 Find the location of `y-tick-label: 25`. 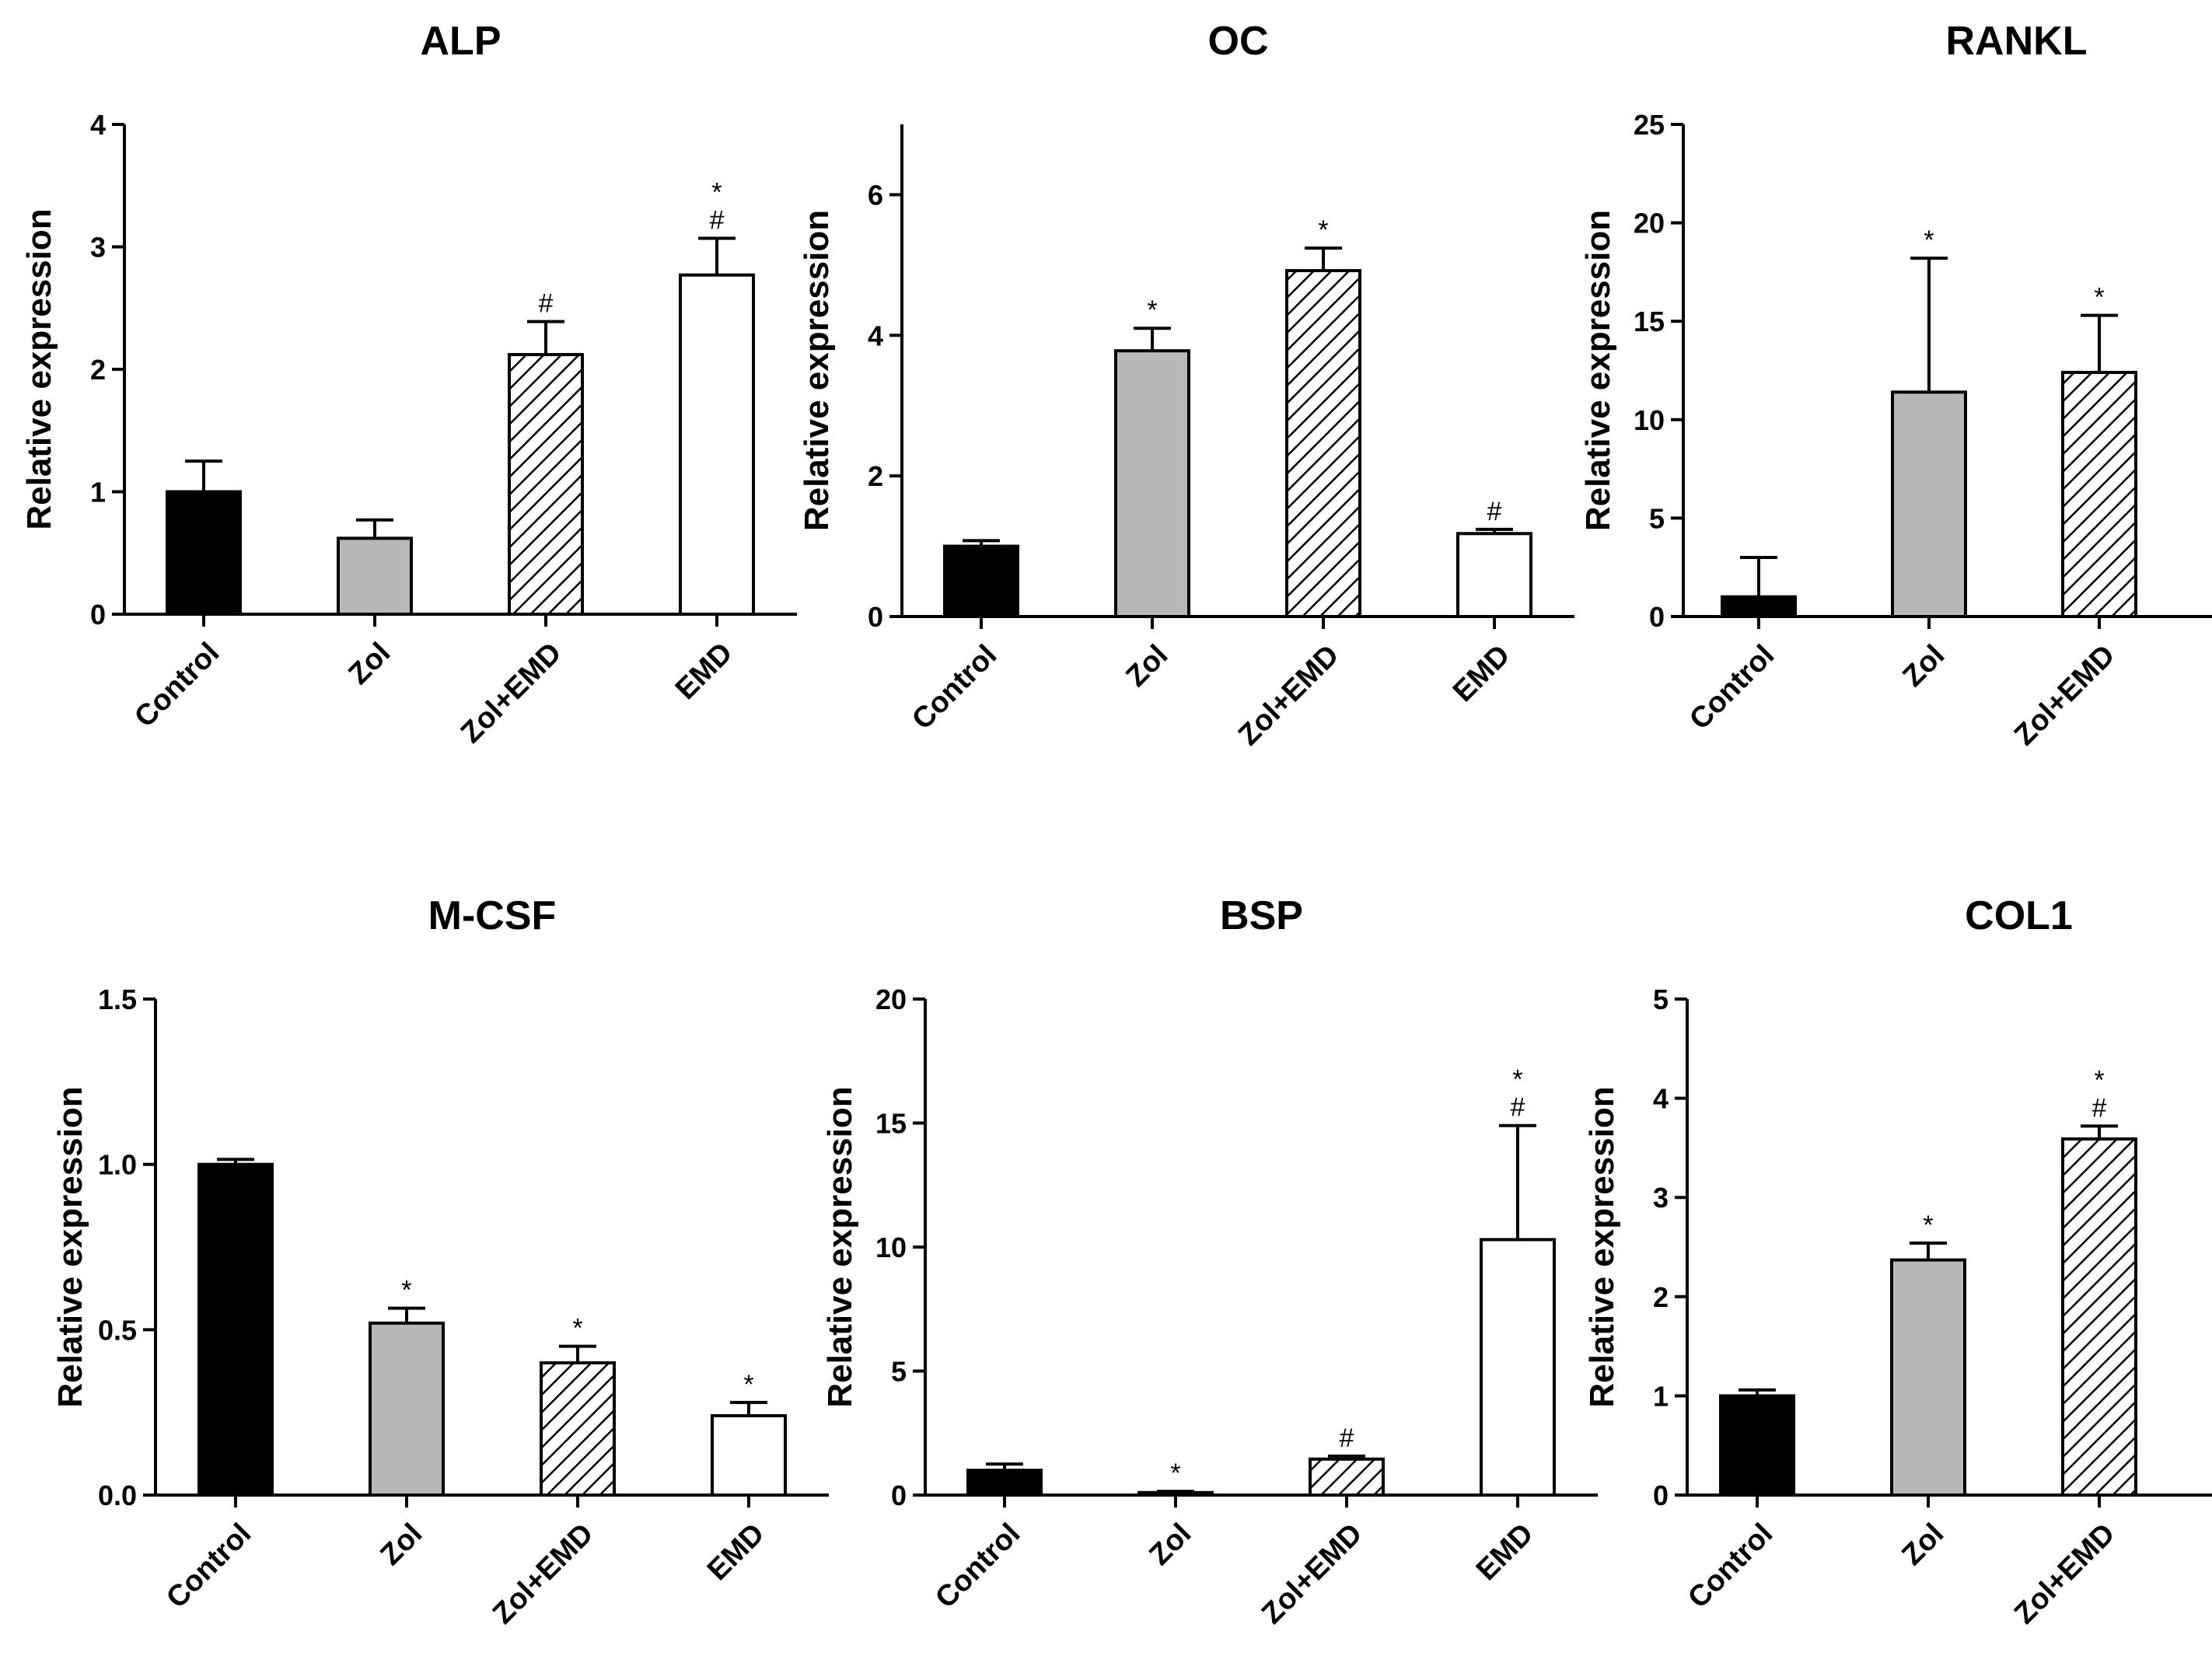

y-tick-label: 25 is located at coordinates (1649, 125).